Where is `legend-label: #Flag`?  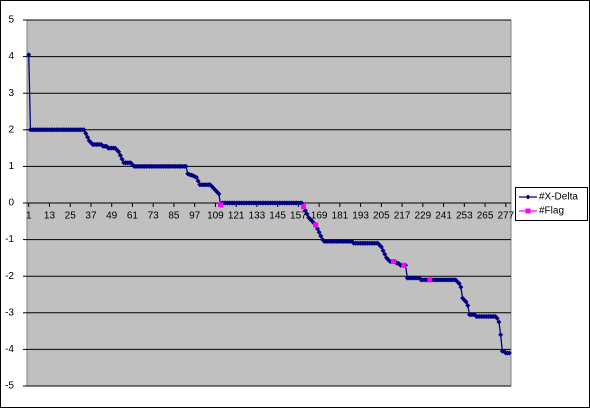
legend-label: #Flag is located at coordinates (551, 211).